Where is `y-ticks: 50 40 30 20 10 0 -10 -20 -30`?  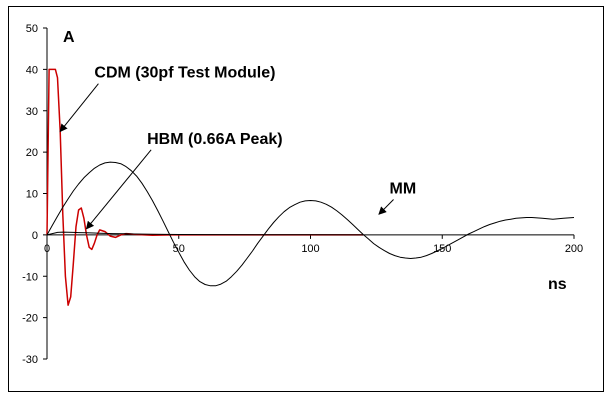
y-ticks: 50 40 30 20 10 0 -10 -20 -30 is located at coordinates (34, 194).